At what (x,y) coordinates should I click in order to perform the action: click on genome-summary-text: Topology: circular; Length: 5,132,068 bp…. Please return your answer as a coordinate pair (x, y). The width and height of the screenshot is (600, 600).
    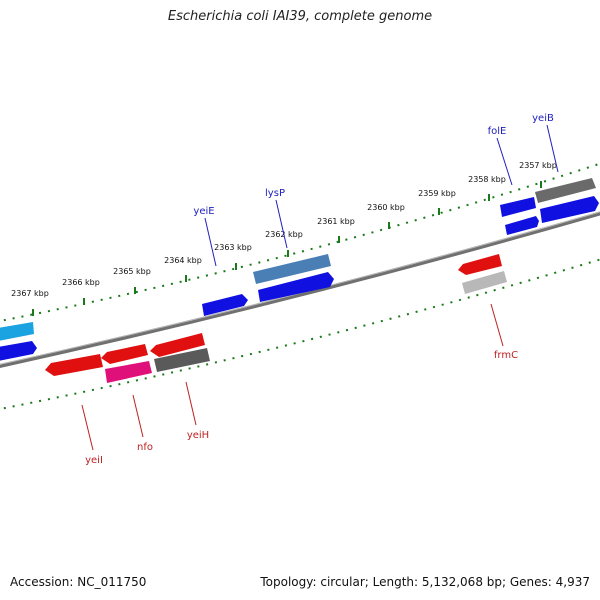
    Looking at the image, I should click on (425, 582).